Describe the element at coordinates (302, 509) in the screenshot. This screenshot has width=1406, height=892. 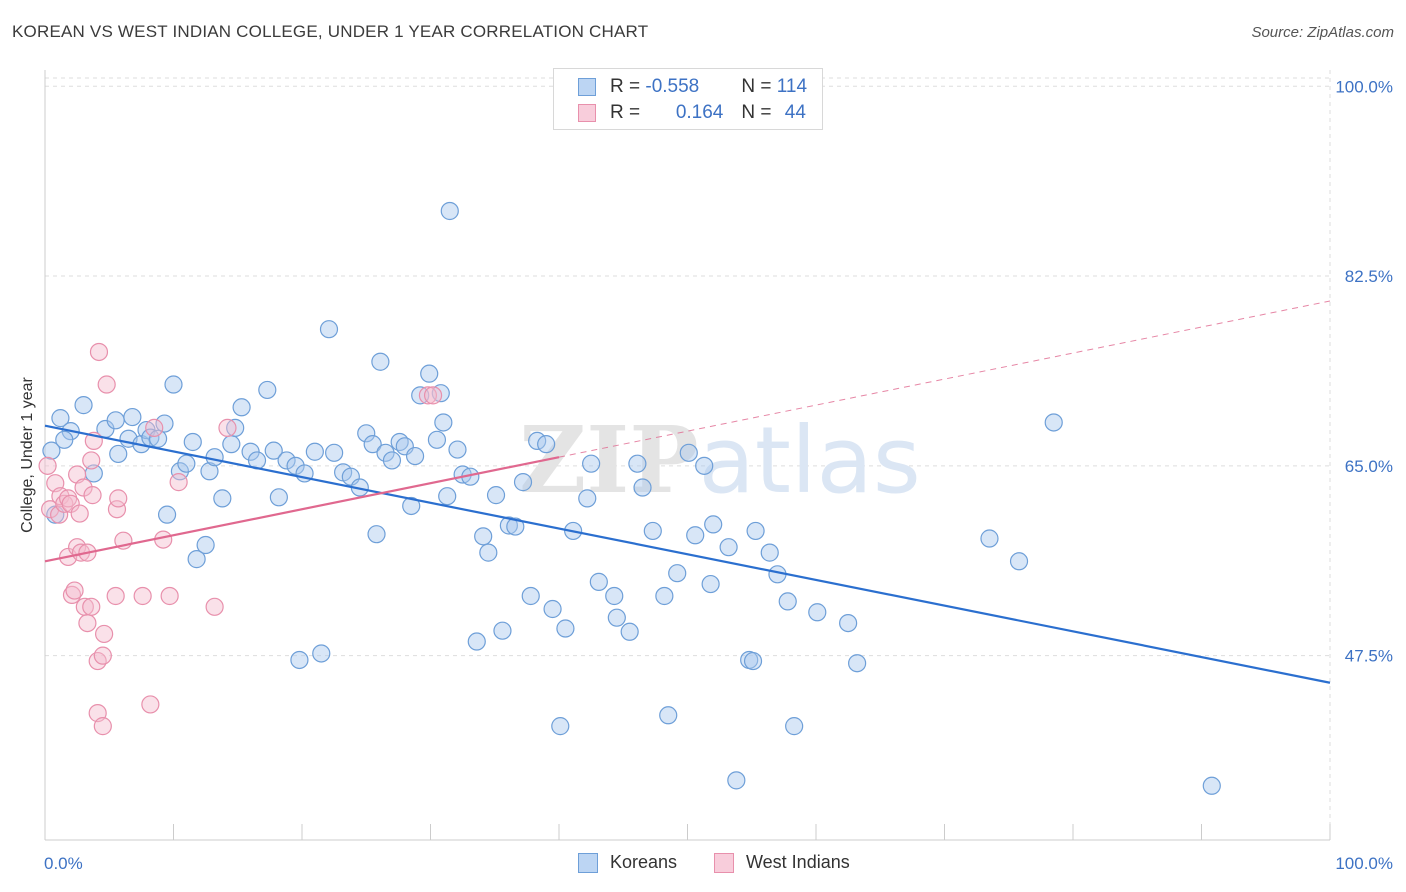
I see `west-indians-trend-line` at that location.